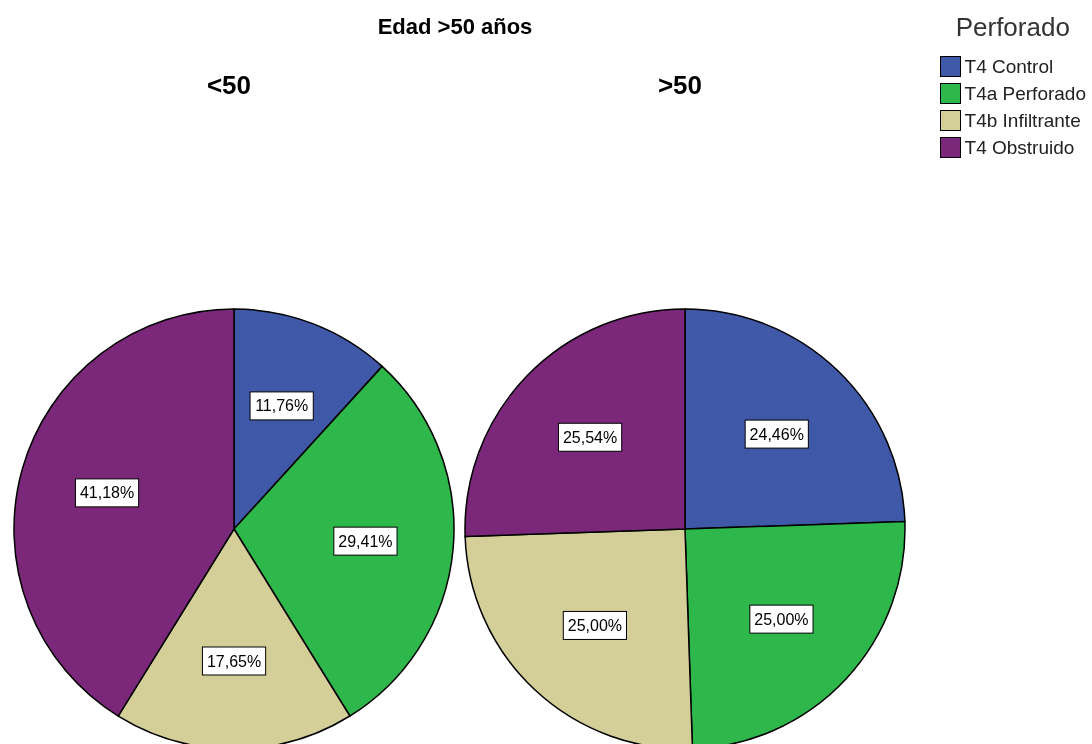  I want to click on legend-title: Perforado, so click(1012, 27).